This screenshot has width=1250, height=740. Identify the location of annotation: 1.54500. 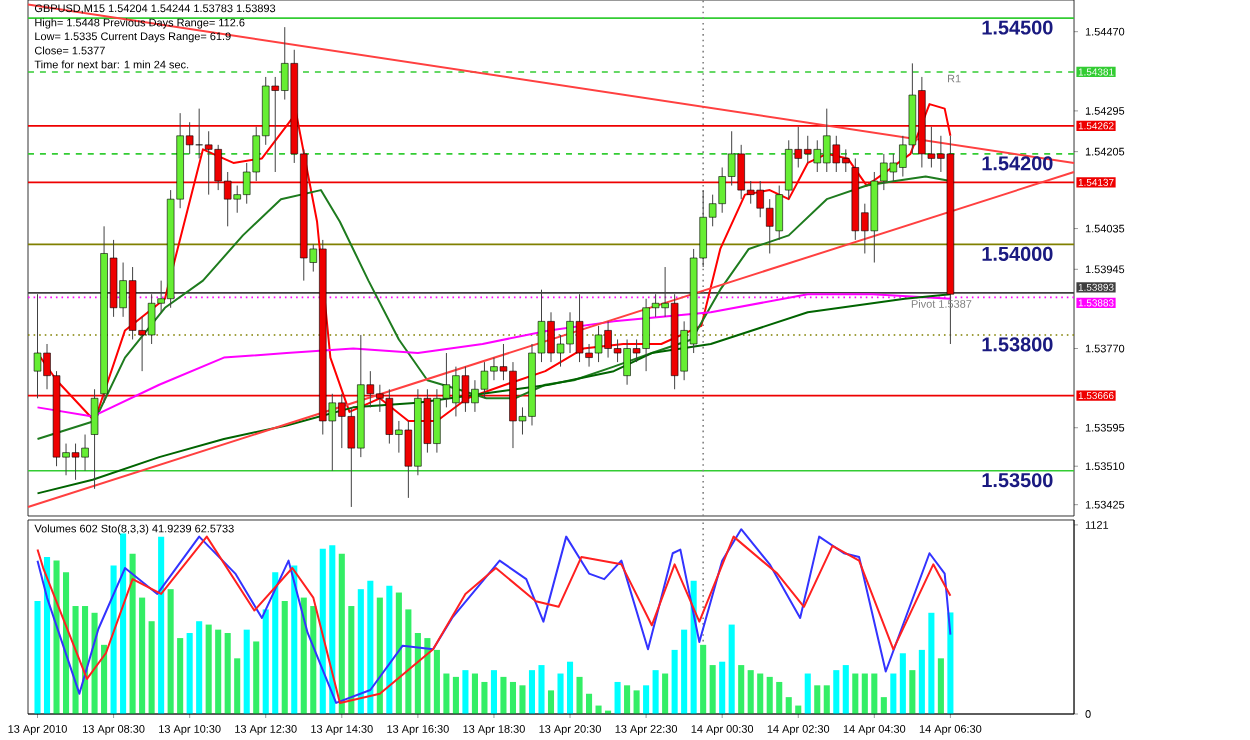
(1017, 27).